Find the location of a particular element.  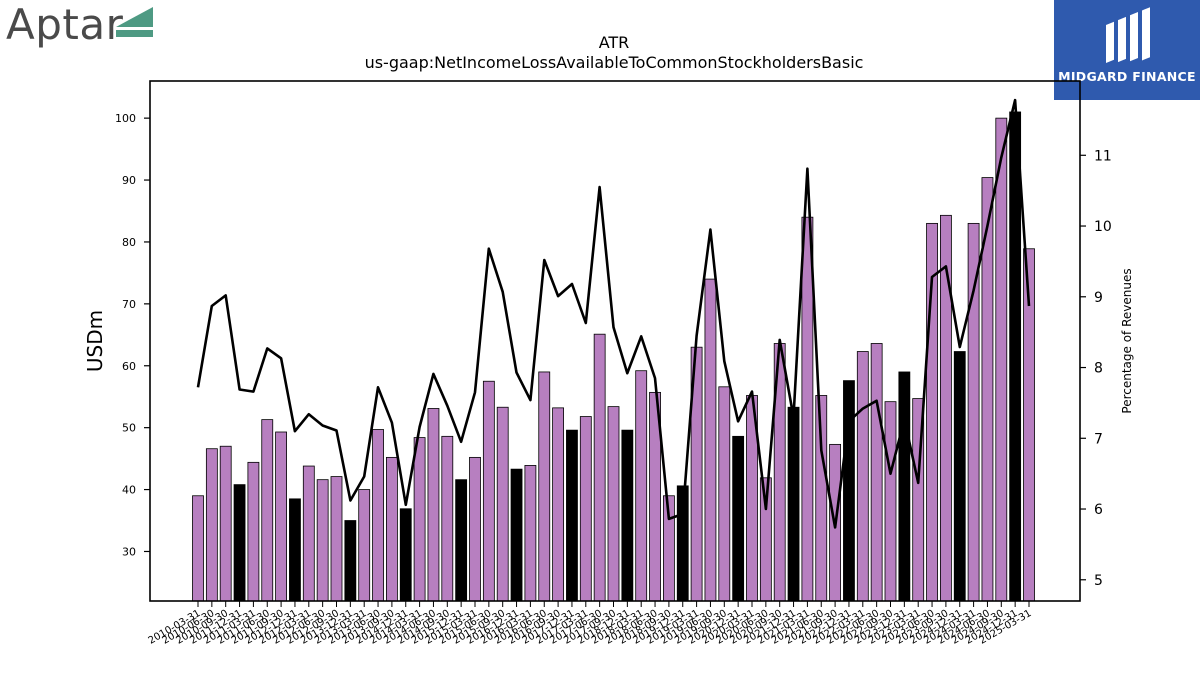

y-tick-label-40: 40 is located at coordinates (129, 490).